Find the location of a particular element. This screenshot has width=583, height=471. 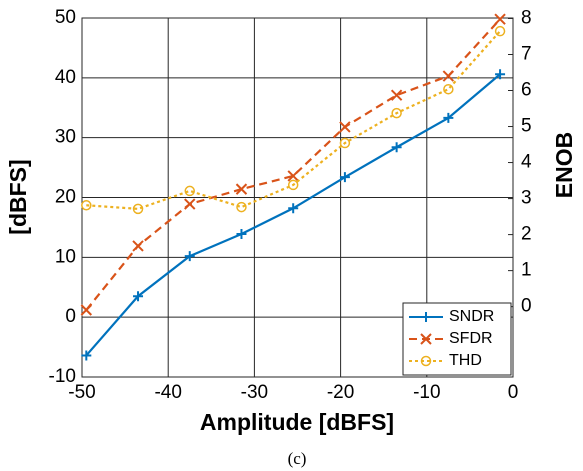

legend-box is located at coordinates (457, 339).